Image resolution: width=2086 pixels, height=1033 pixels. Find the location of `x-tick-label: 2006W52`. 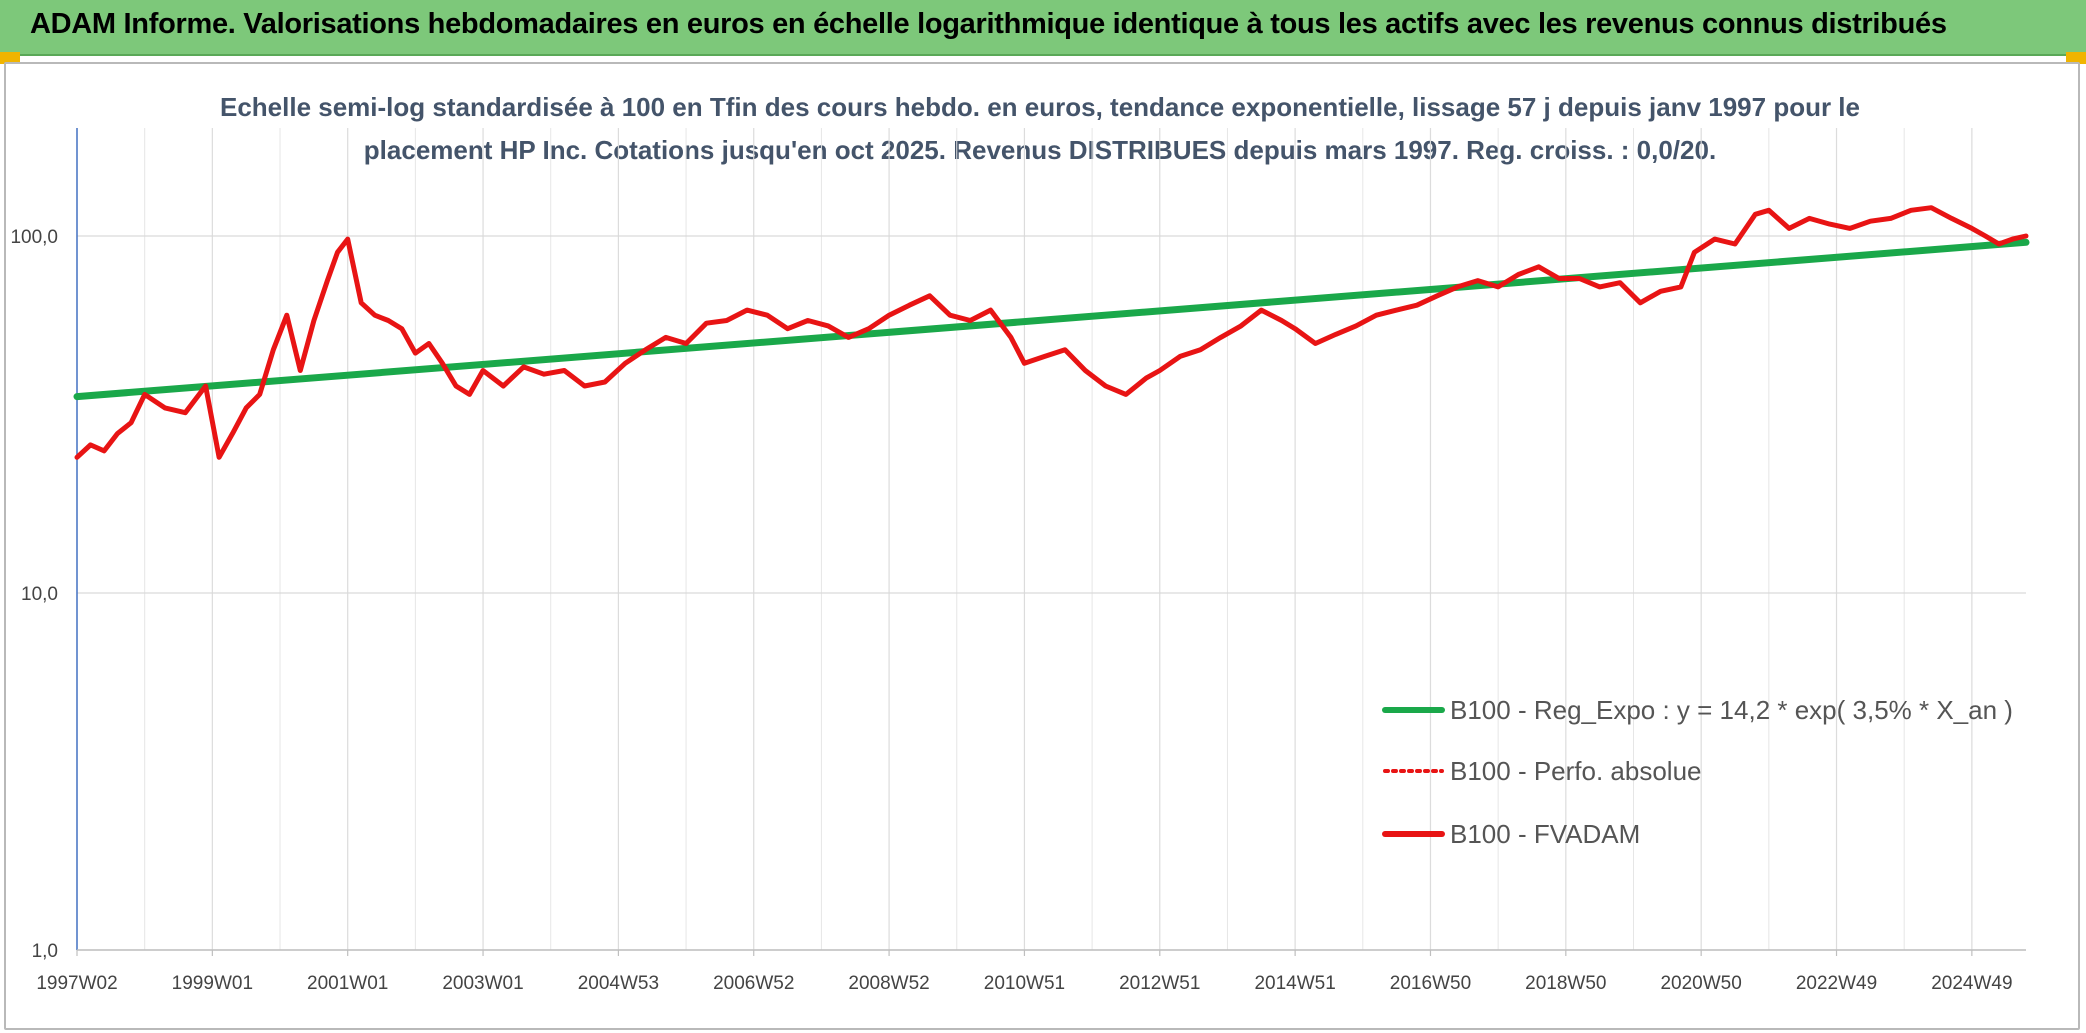

x-tick-label: 2006W52 is located at coordinates (753, 983).